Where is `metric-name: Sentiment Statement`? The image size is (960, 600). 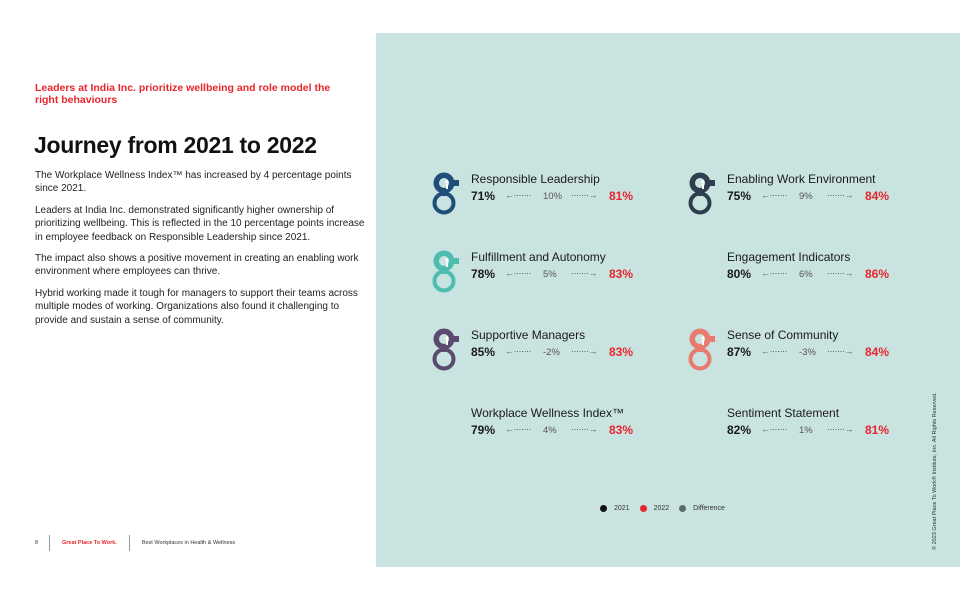
metric-name: Sentiment Statement is located at coordinates (783, 413).